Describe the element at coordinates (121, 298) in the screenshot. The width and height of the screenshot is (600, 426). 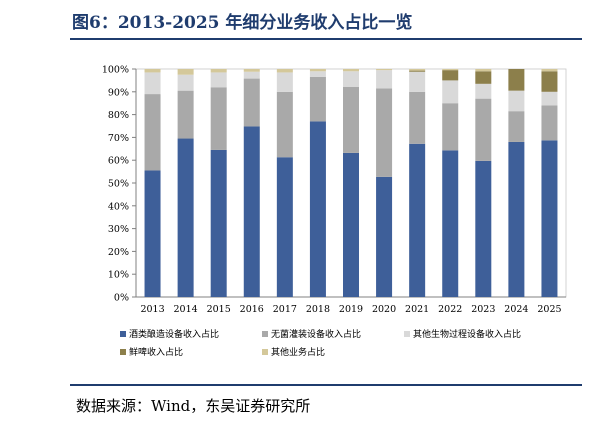
I see `y-tick-label: 0%` at that location.